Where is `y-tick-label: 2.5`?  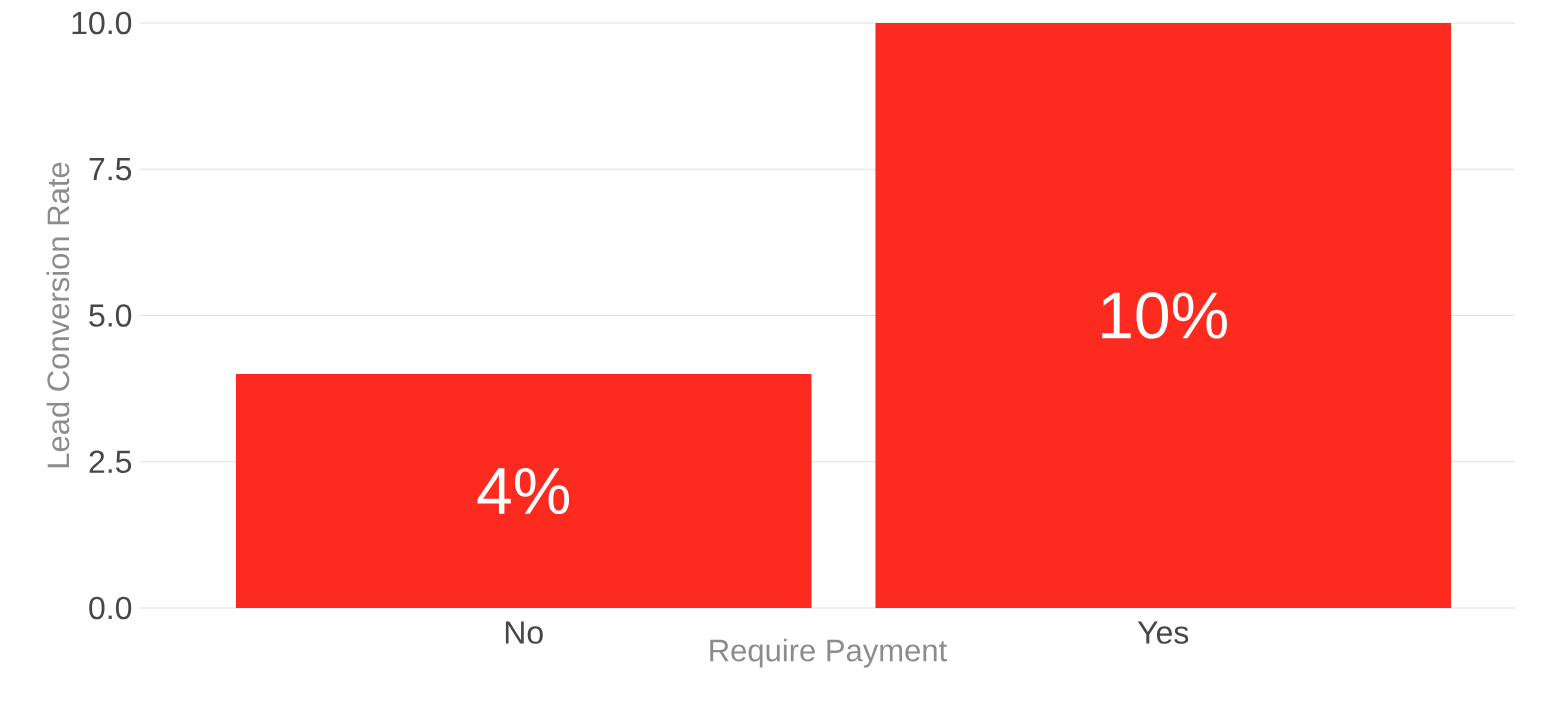
y-tick-label: 2.5 is located at coordinates (110, 462).